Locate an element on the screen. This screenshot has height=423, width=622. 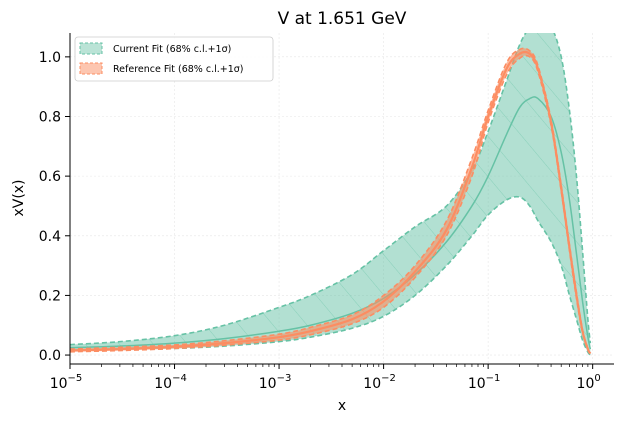
chart-title: V at 1.651 GeV is located at coordinates (342, 19).